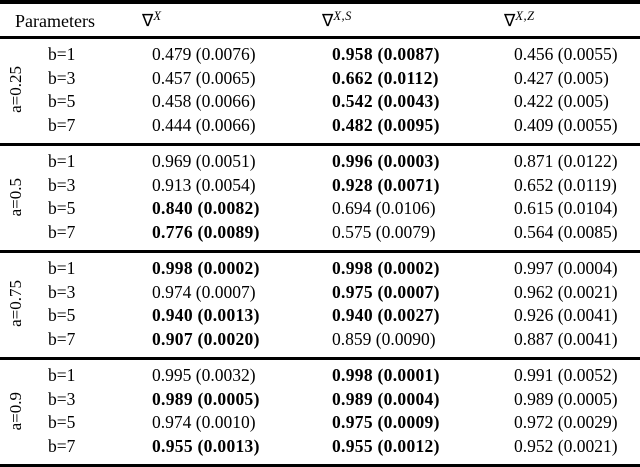 The height and width of the screenshot is (467, 640). I want to click on value-cell-bold: 0.996 (0.0003), so click(386, 161).